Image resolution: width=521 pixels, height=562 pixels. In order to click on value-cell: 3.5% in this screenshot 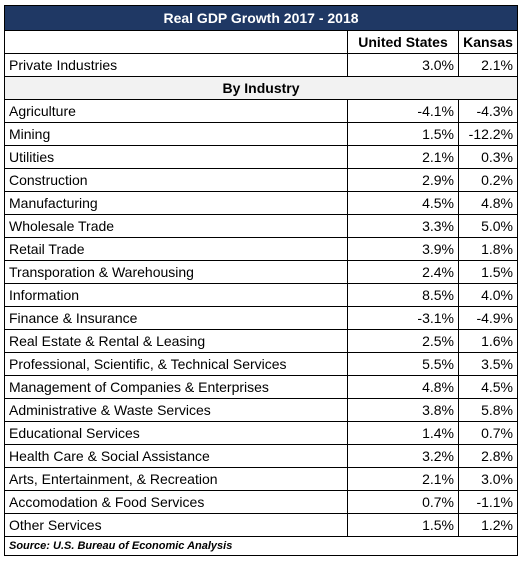, I will do `click(488, 364)`.